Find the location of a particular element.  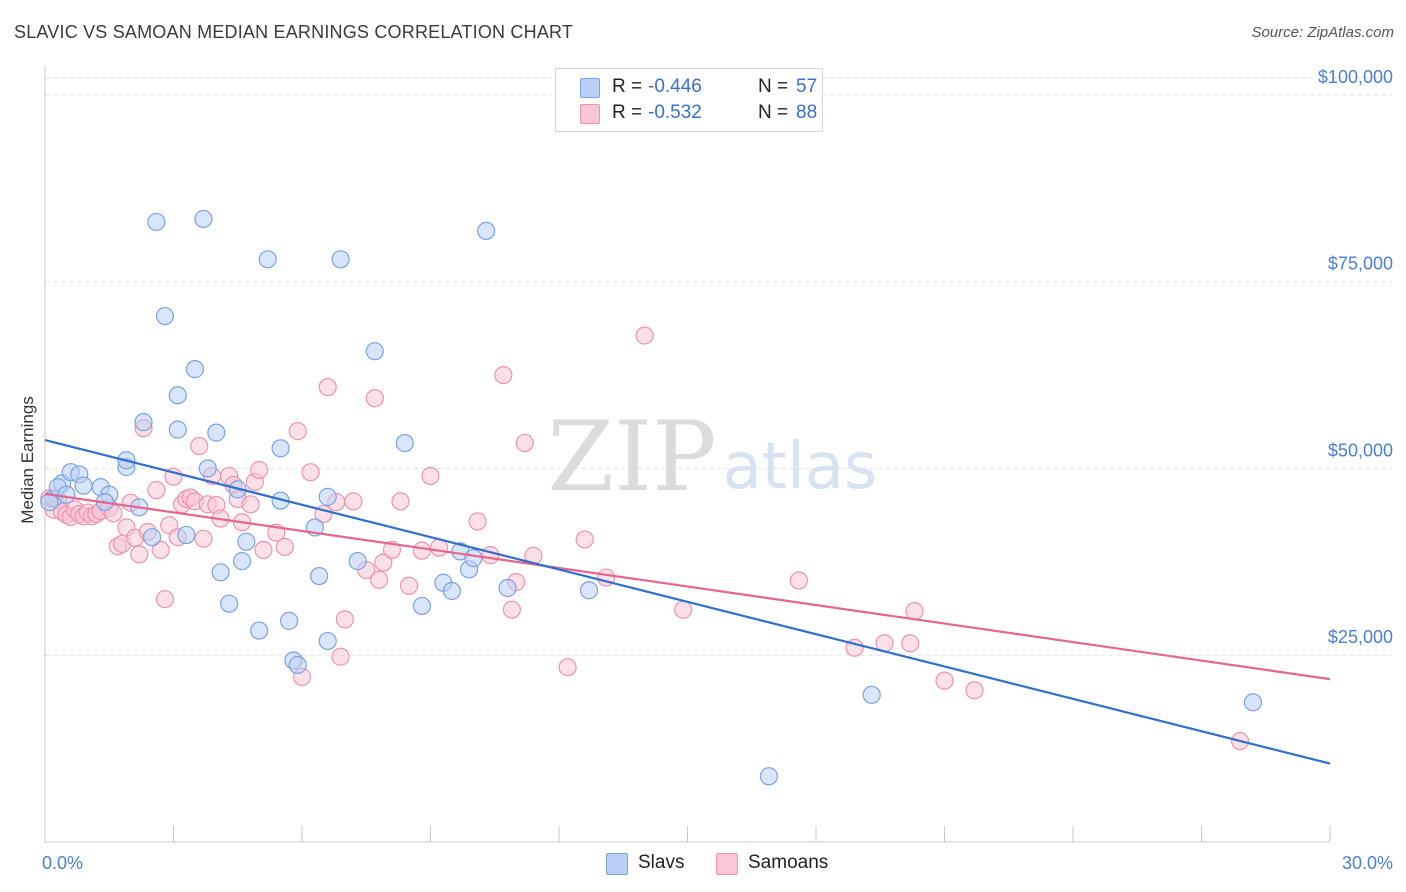

legend: R = -0.446 N = 57 R = -0.532 N = 88 is located at coordinates (689, 100).